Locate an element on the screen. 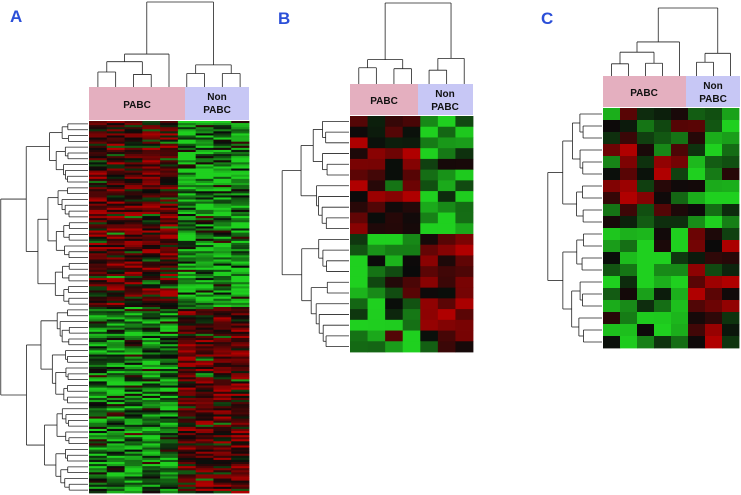  panel-c-row-dendrogram is located at coordinates (574, 228).